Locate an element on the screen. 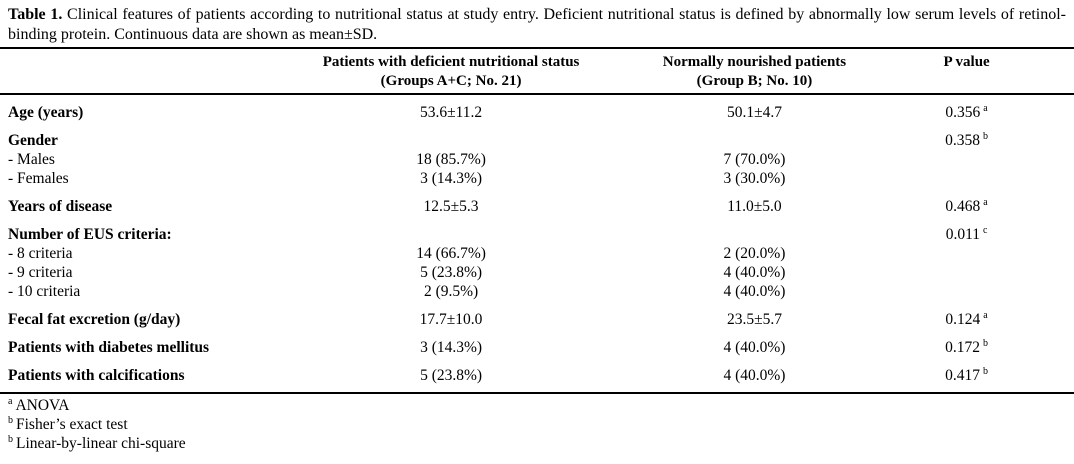 The image size is (1074, 464). p-value-cell: 0.124 a is located at coordinates (966, 319).